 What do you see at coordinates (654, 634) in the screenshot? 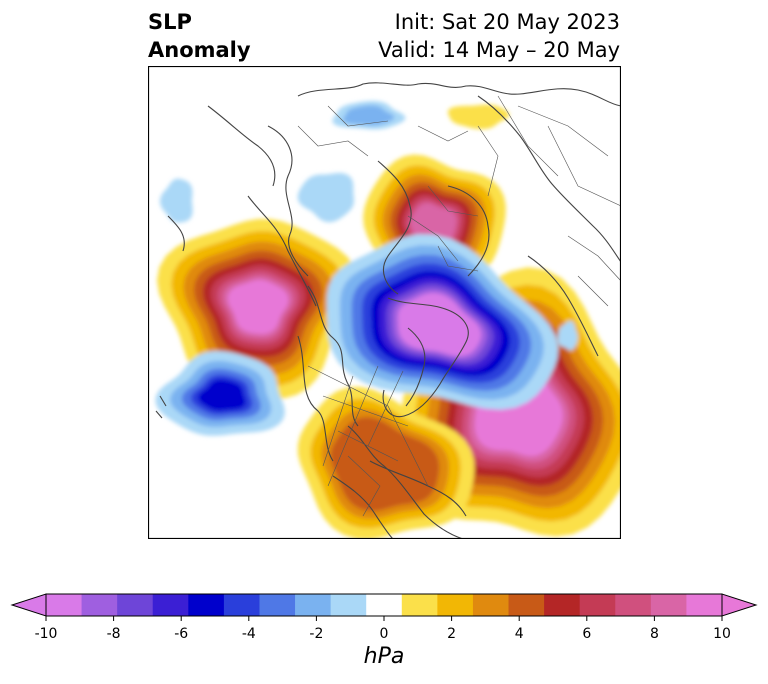
I see `colorbar-tick-label: 8` at bounding box center [654, 634].